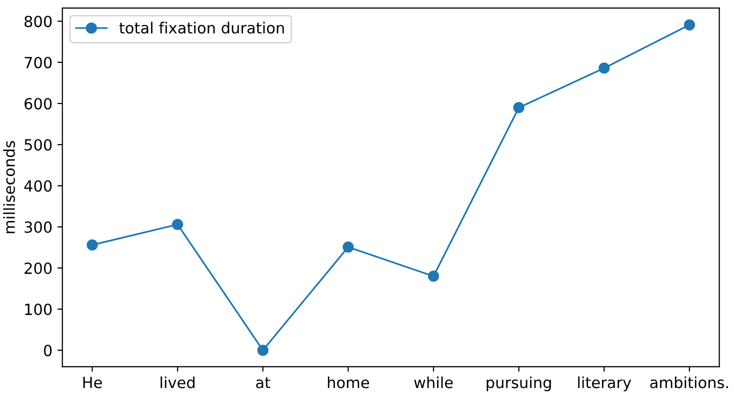 This screenshot has width=734, height=403. What do you see at coordinates (689, 382) in the screenshot?
I see `x-tick-label: ambitions.` at bounding box center [689, 382].